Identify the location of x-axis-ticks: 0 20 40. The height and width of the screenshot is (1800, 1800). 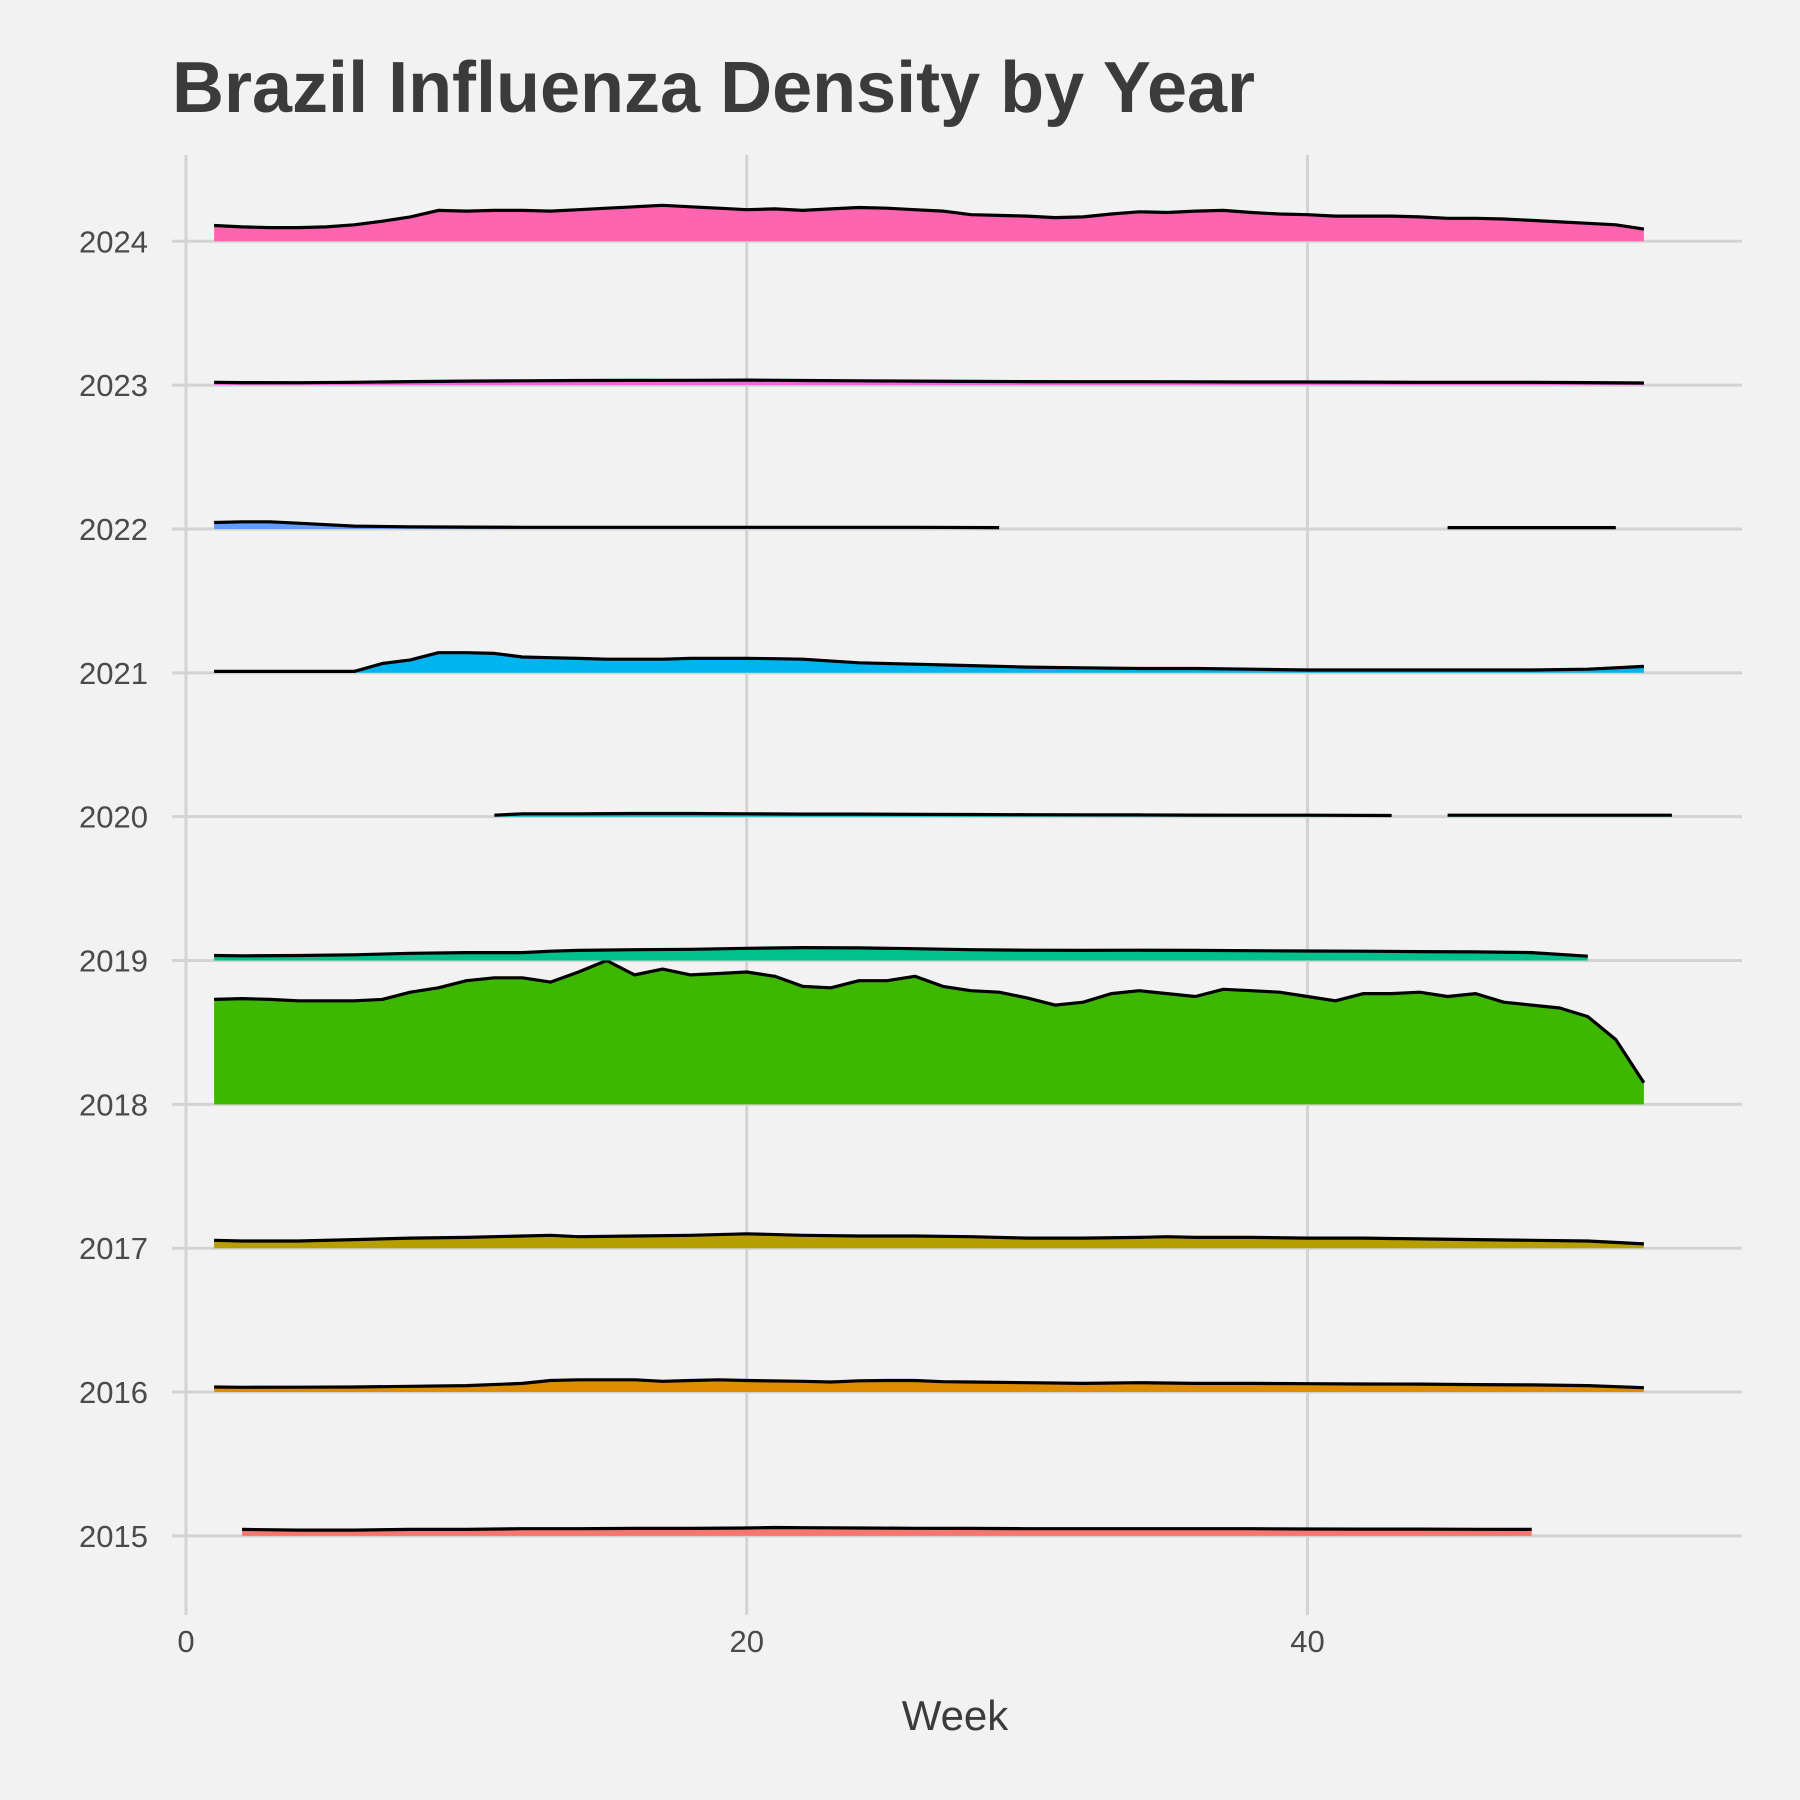
(750, 1641).